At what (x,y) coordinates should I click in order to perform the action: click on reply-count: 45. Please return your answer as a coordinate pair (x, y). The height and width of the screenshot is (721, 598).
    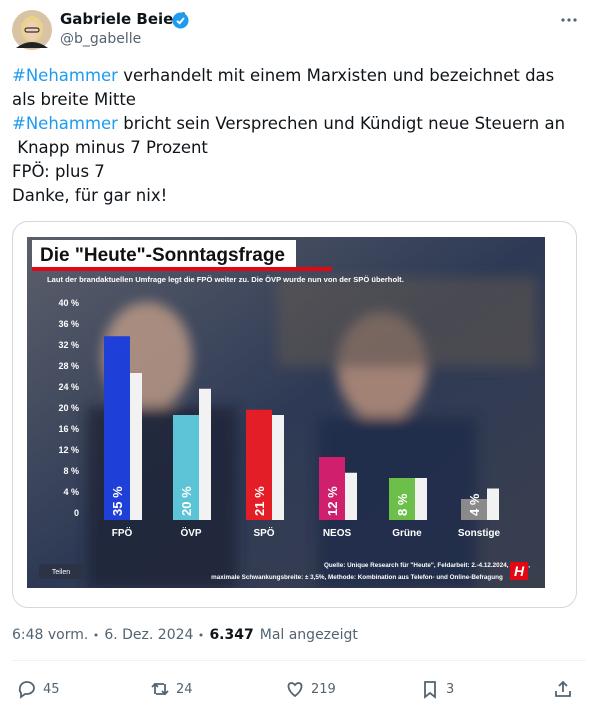
    Looking at the image, I should click on (51, 689).